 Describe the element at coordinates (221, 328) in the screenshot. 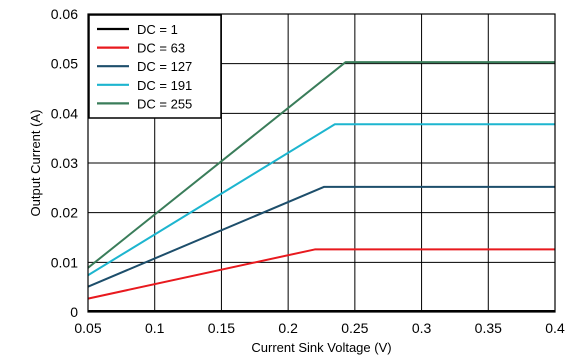

I see `x-tick-label: 0.15` at that location.